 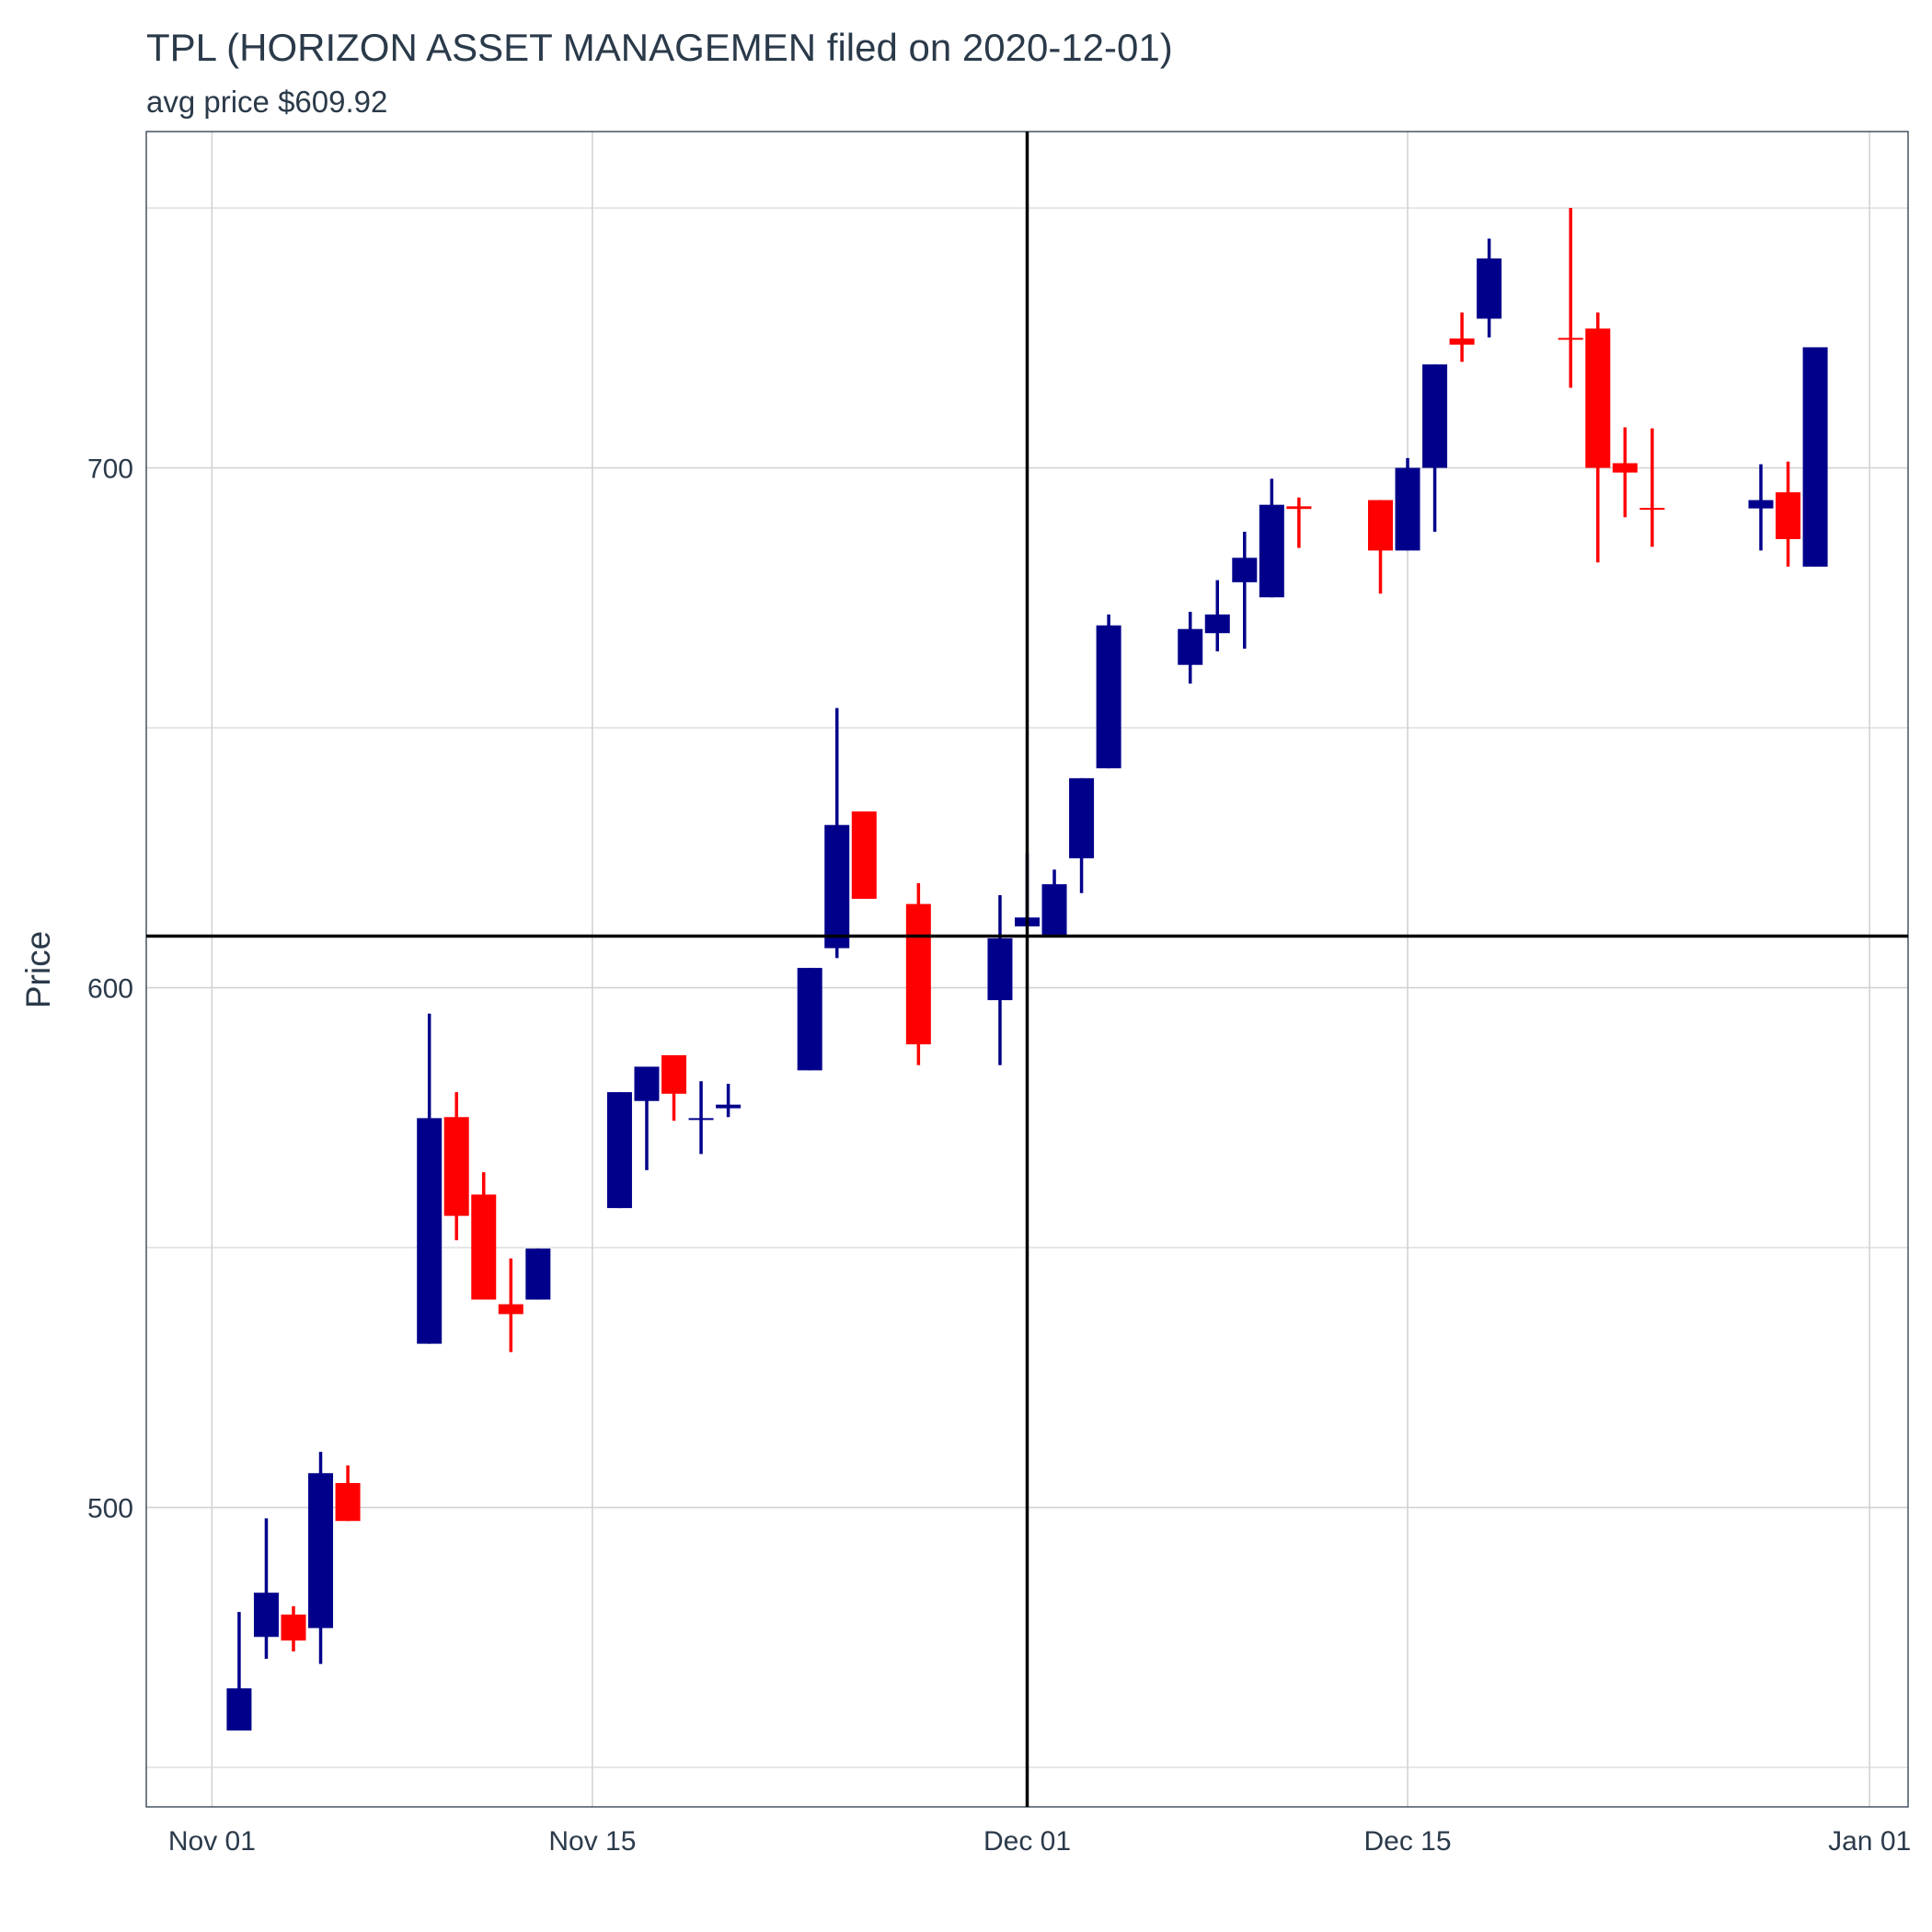 What do you see at coordinates (110, 469) in the screenshot?
I see `y-tick-label: 700` at bounding box center [110, 469].